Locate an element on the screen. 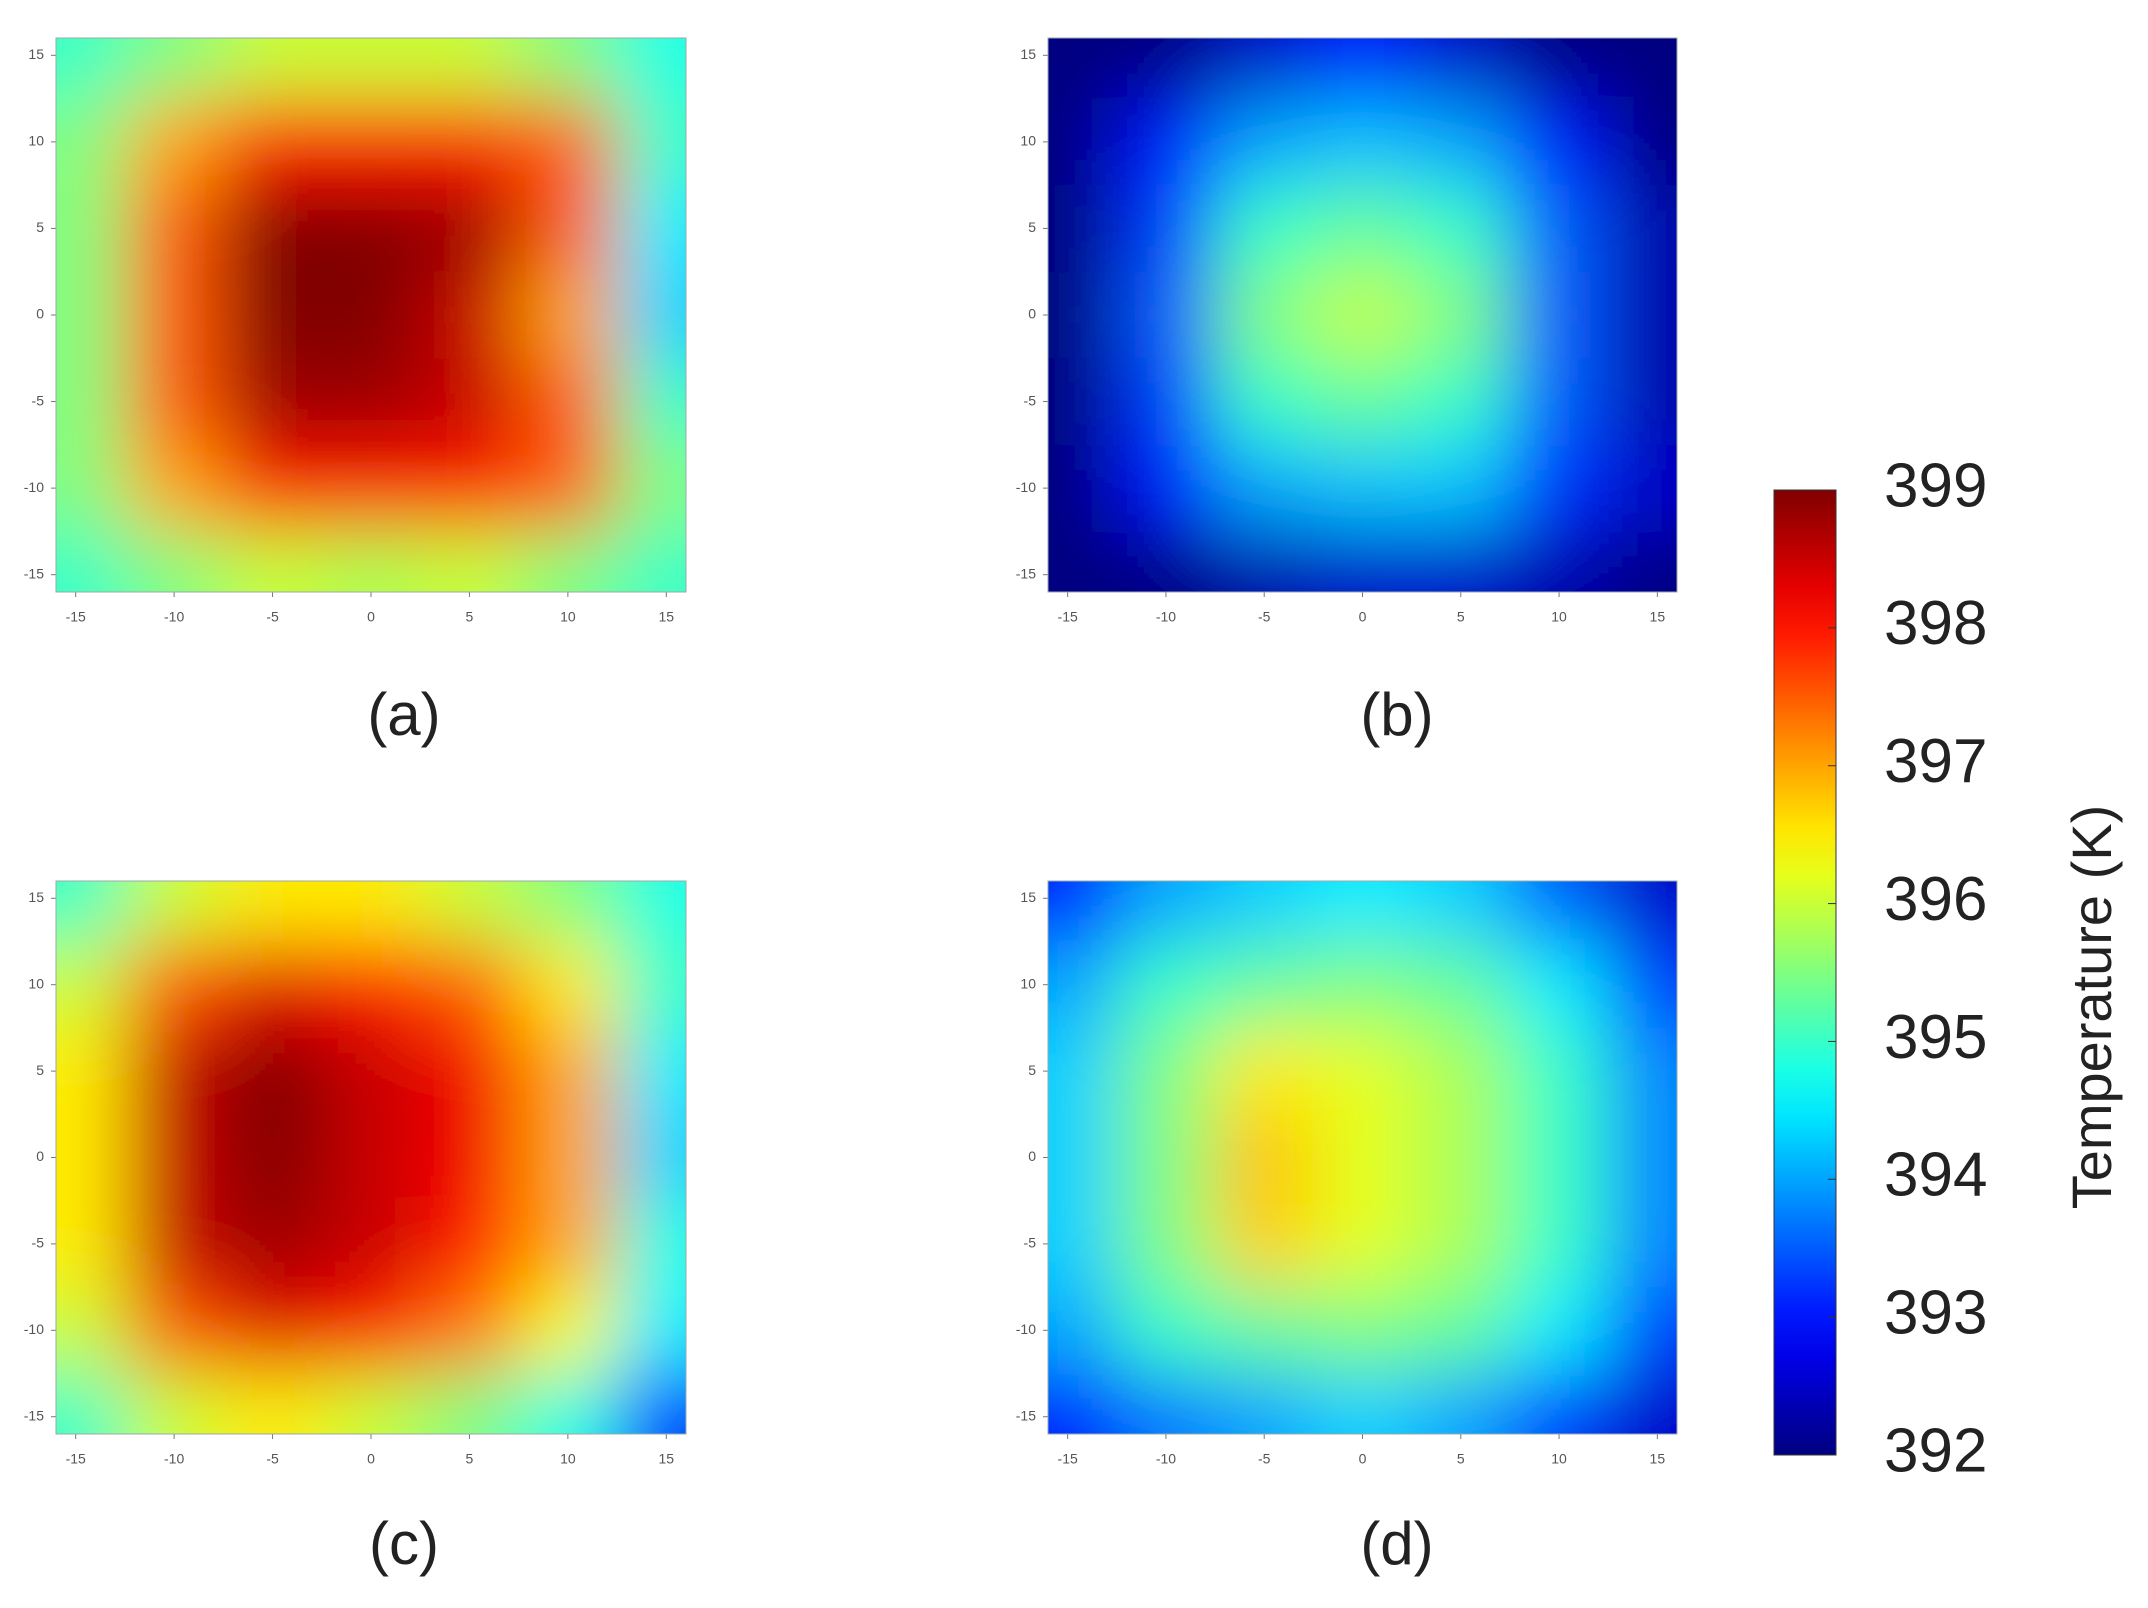  y-tick-label: 10 is located at coordinates (1028, 983).